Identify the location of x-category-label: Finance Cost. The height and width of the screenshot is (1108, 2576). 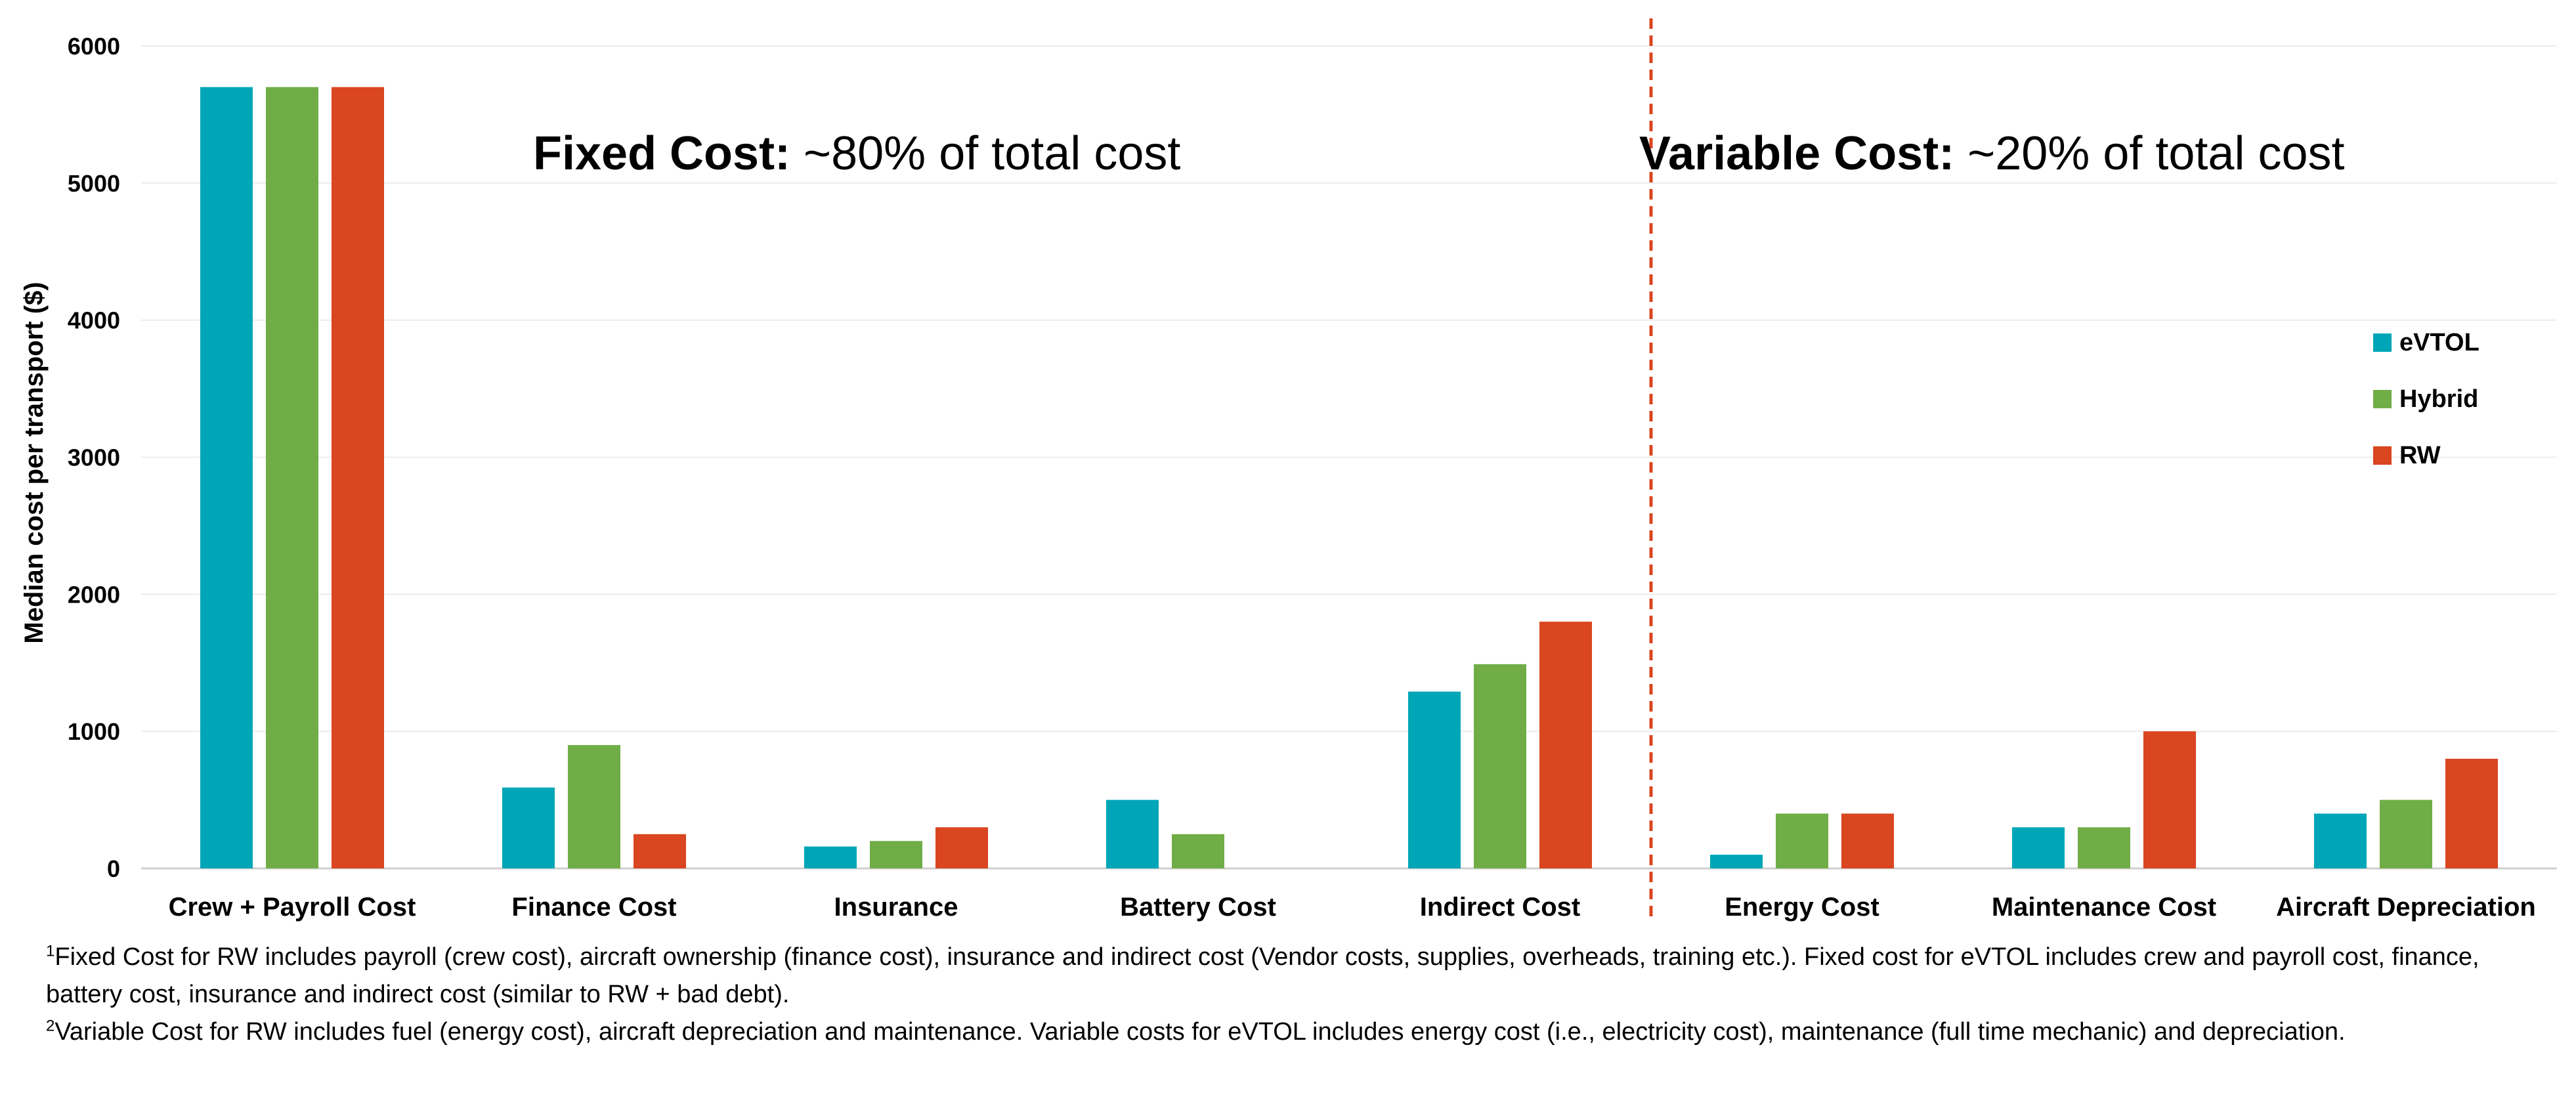
(593, 907).